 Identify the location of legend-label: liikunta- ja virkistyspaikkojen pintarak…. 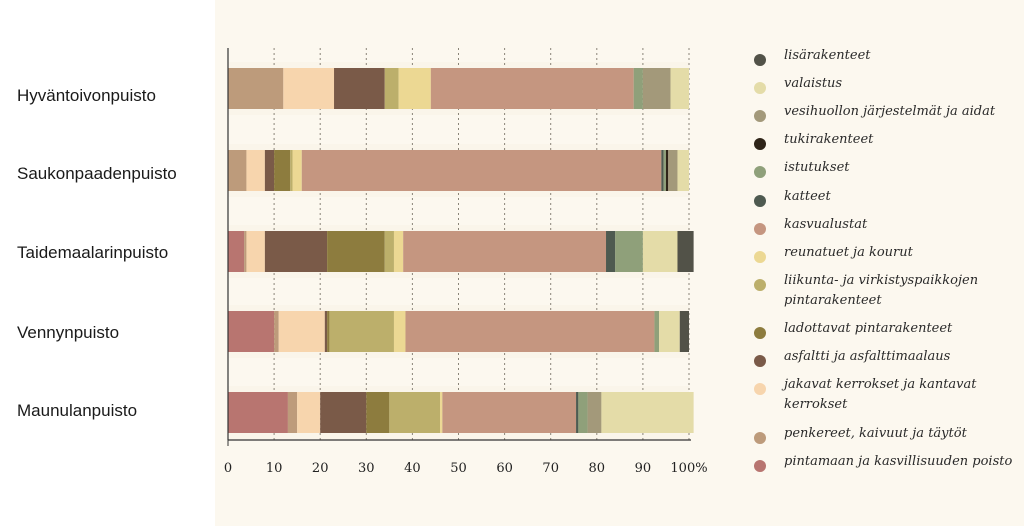
(881, 290).